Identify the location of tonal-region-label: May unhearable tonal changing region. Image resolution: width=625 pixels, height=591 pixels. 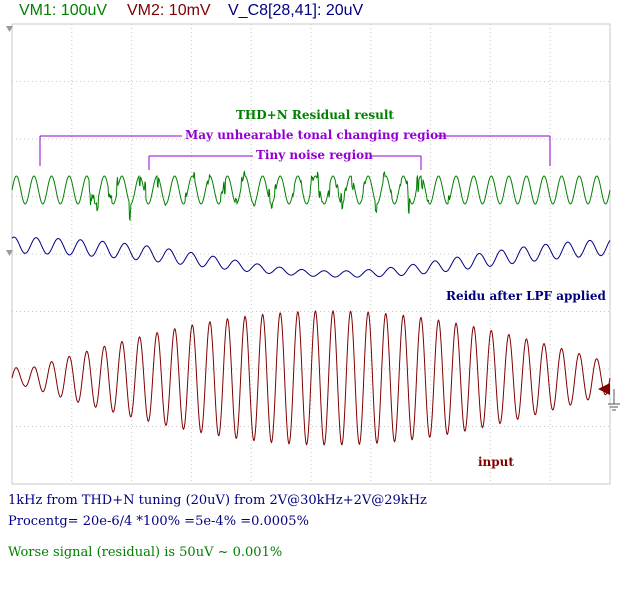
(316, 135).